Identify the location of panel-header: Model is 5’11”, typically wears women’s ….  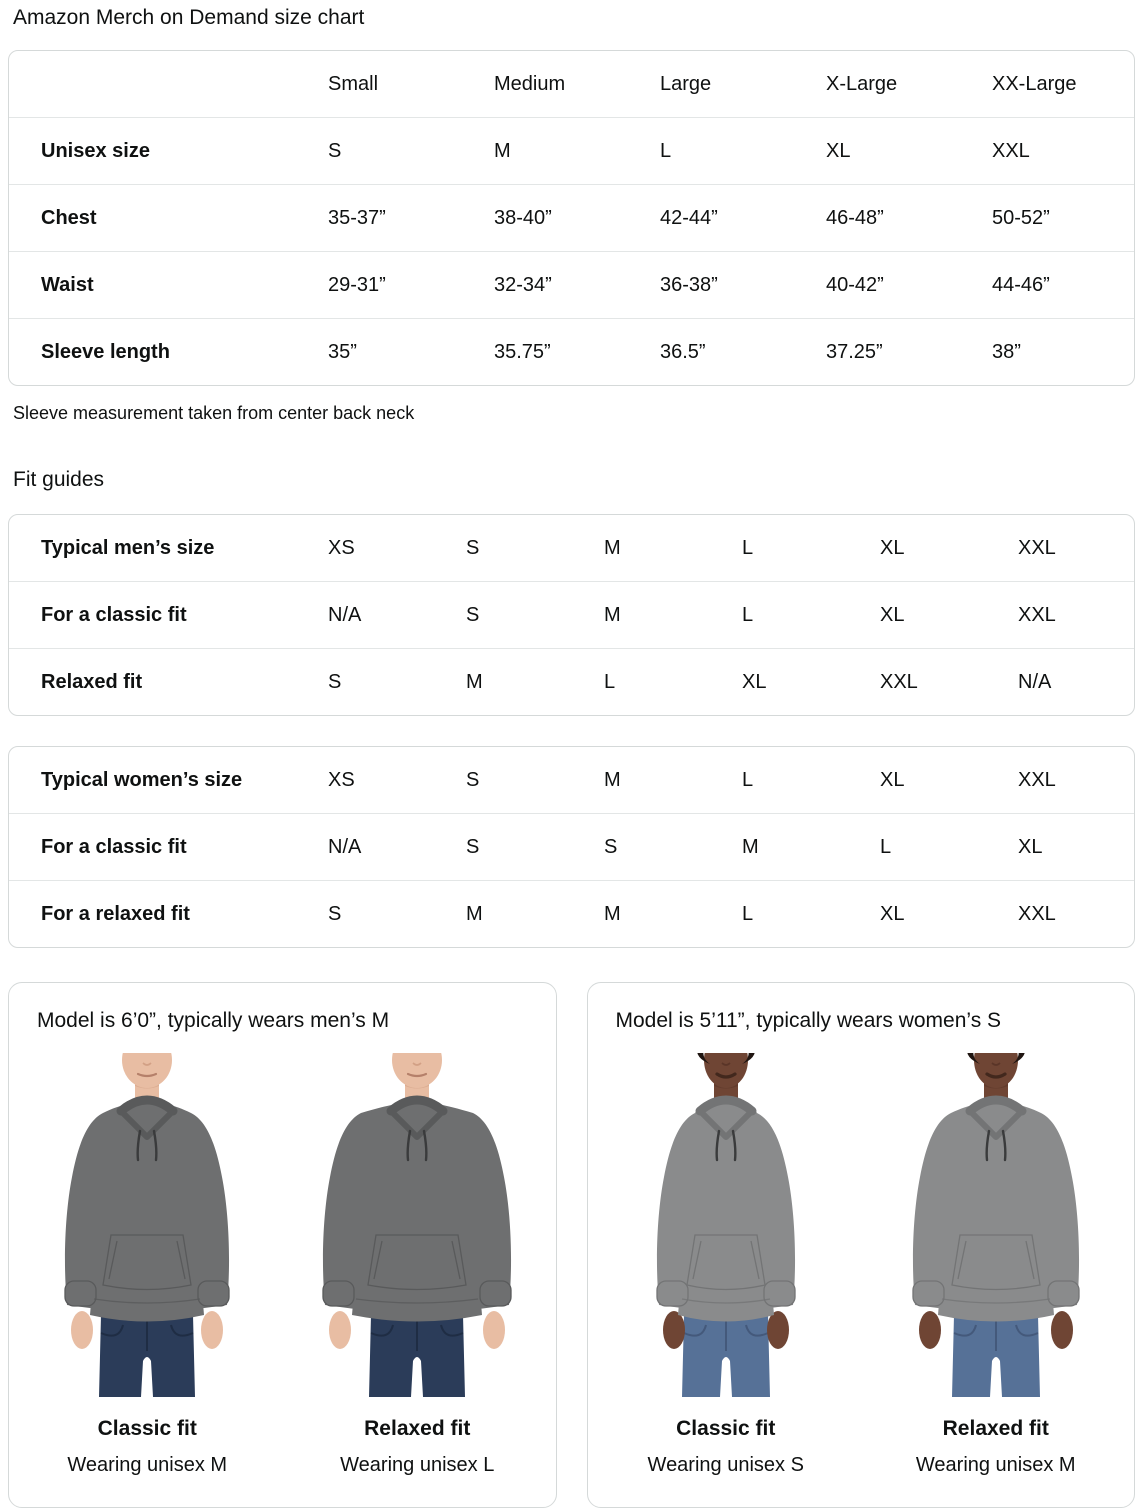
(808, 1020).